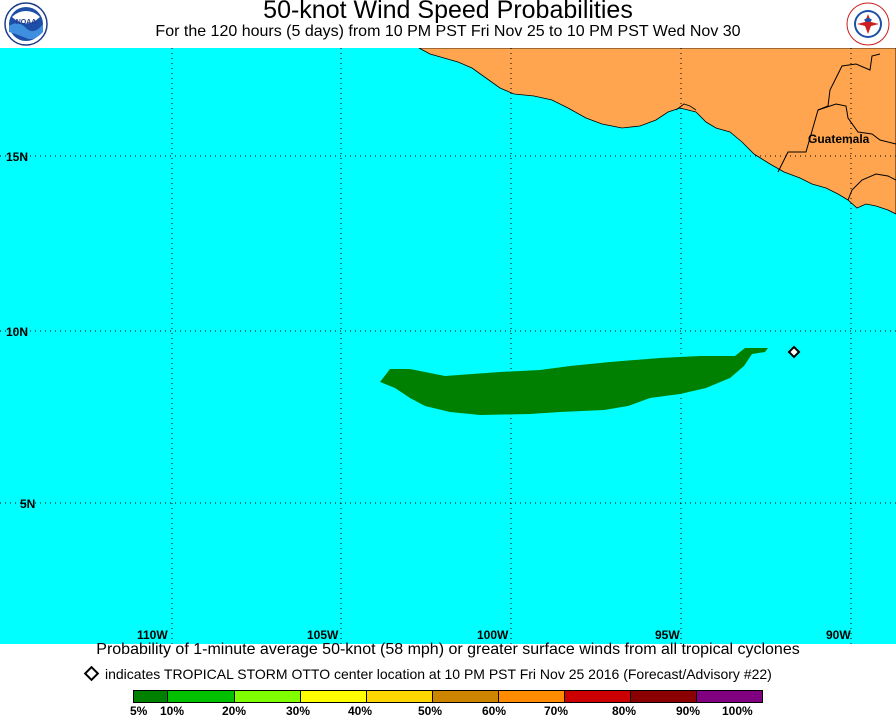  Describe the element at coordinates (868, 24) in the screenshot. I see `nws-logo-icon` at that location.